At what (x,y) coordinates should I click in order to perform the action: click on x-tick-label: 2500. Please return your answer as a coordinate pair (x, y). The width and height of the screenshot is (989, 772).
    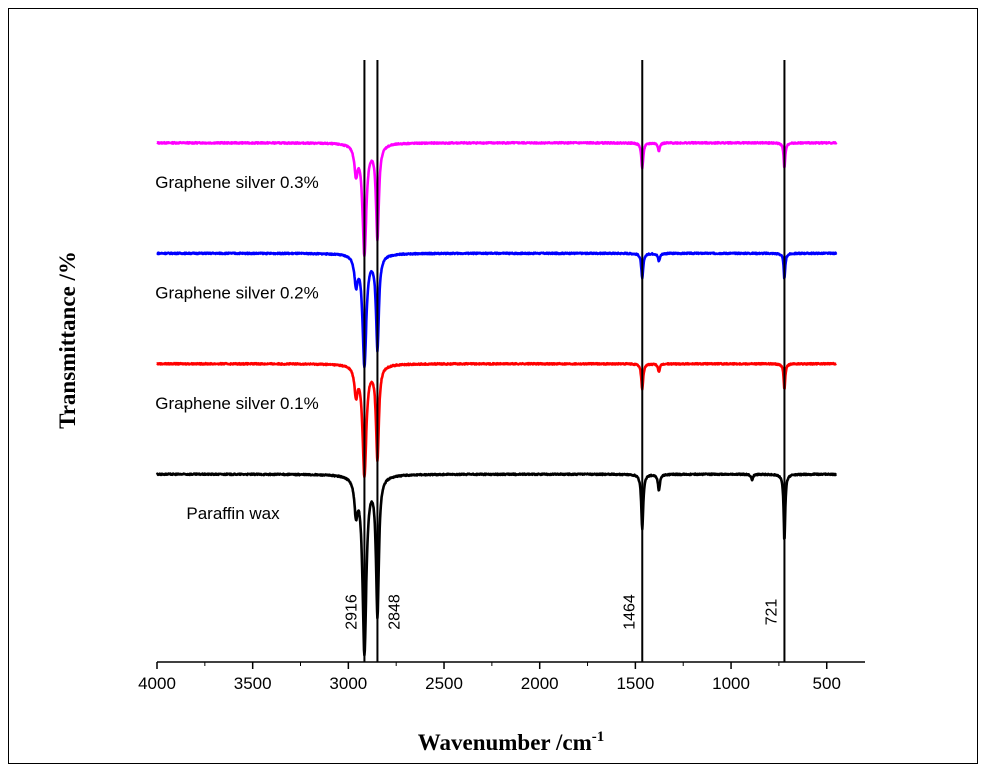
    Looking at the image, I should click on (444, 683).